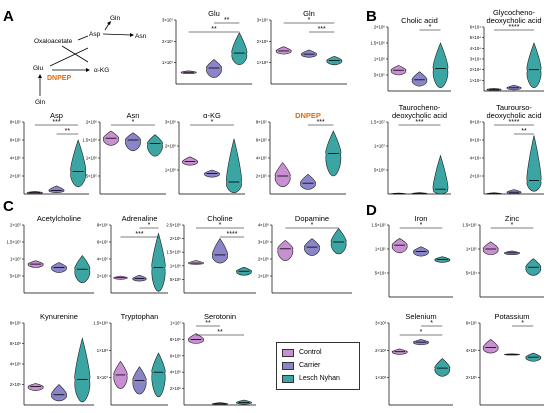 Image resolution: width=550 pixels, height=413 pixels. I want to click on y-tick-label-adrenaline-2: 6×10⁶, so click(102, 242).